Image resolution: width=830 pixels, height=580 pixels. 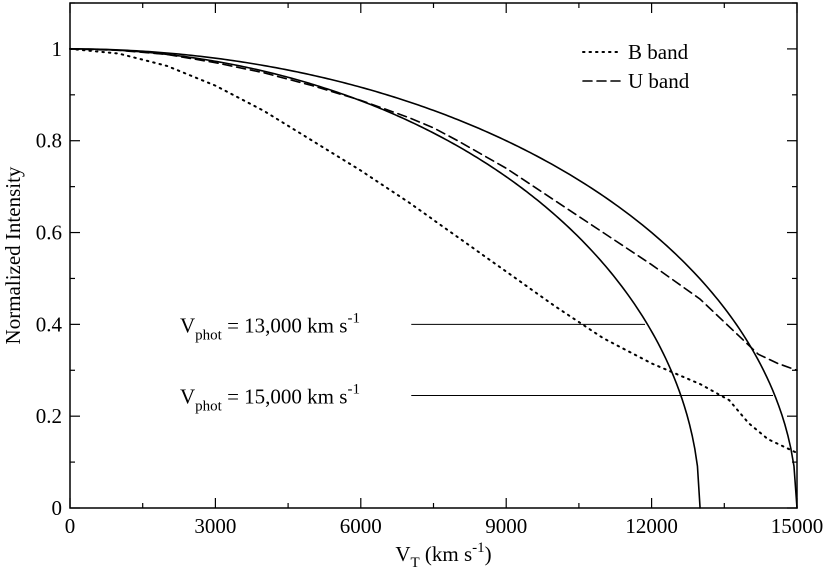 What do you see at coordinates (415, 563) in the screenshot?
I see `x-axis-title-sub: T` at bounding box center [415, 563].